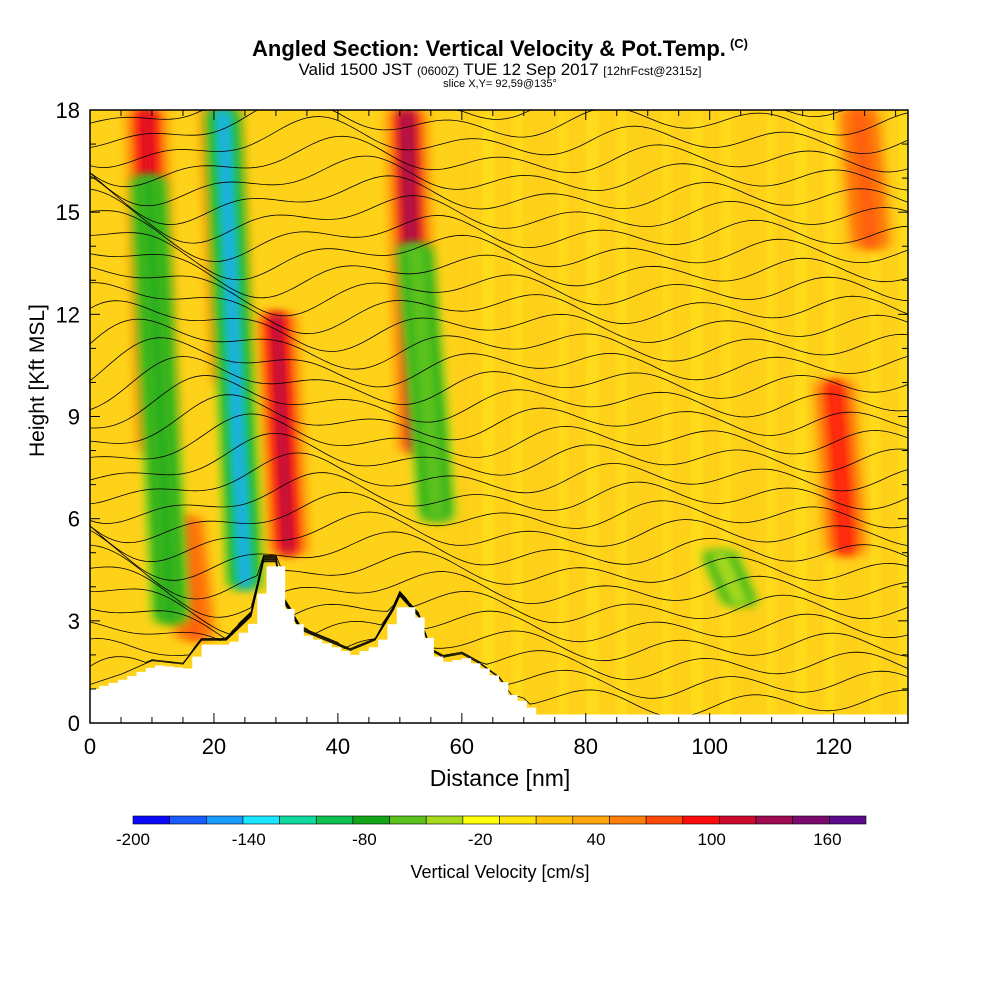  Describe the element at coordinates (709, 746) in the screenshot. I see `x-tick-label: 100` at that location.